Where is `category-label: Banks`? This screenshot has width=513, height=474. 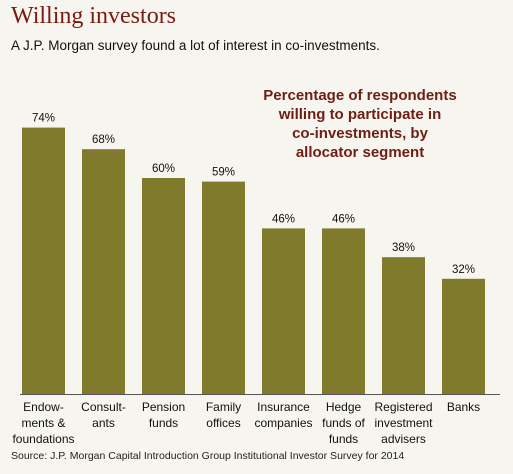 category-label: Banks is located at coordinates (463, 407).